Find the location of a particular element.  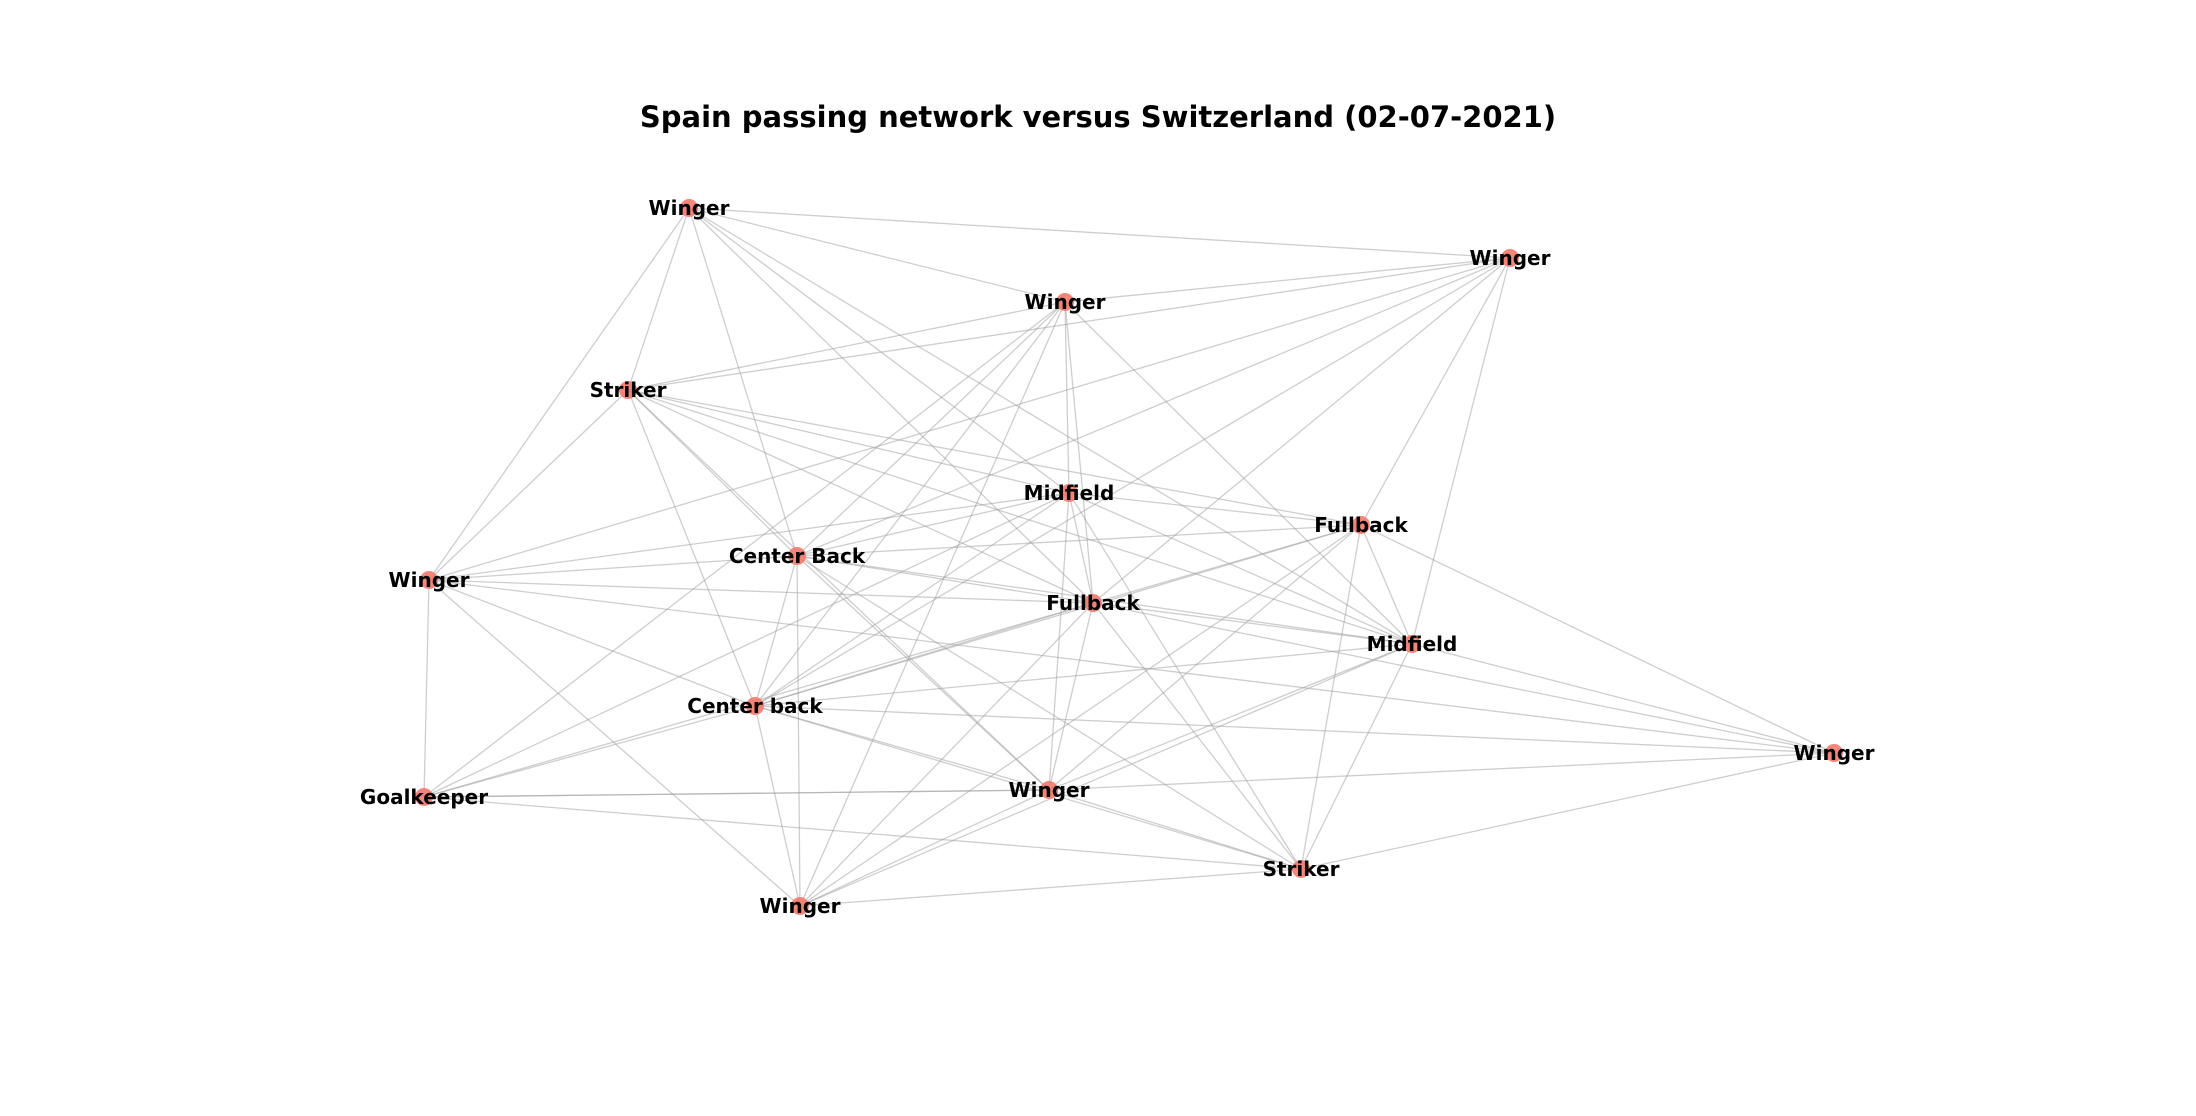

player-node-n9 is located at coordinates (1412, 644).